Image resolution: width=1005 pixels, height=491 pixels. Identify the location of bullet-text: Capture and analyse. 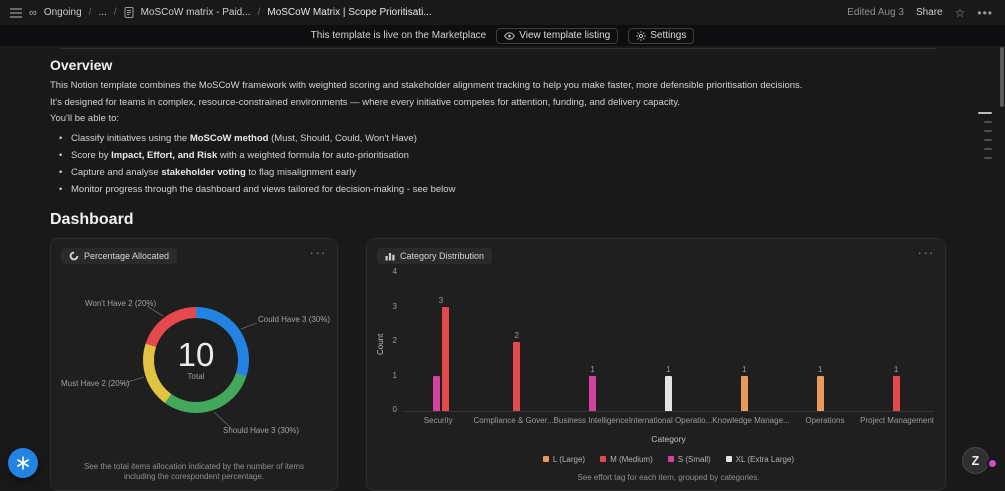
(116, 172).